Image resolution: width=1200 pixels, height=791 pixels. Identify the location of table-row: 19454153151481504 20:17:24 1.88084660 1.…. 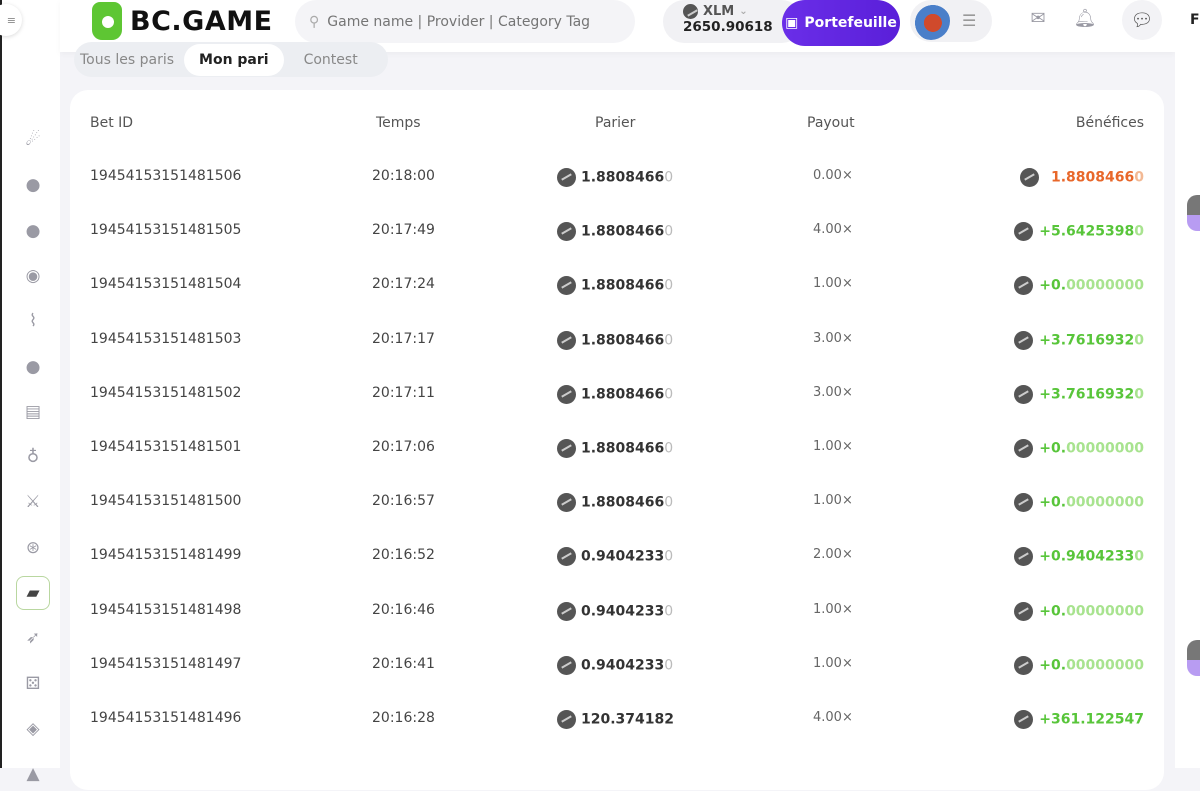
(617, 291).